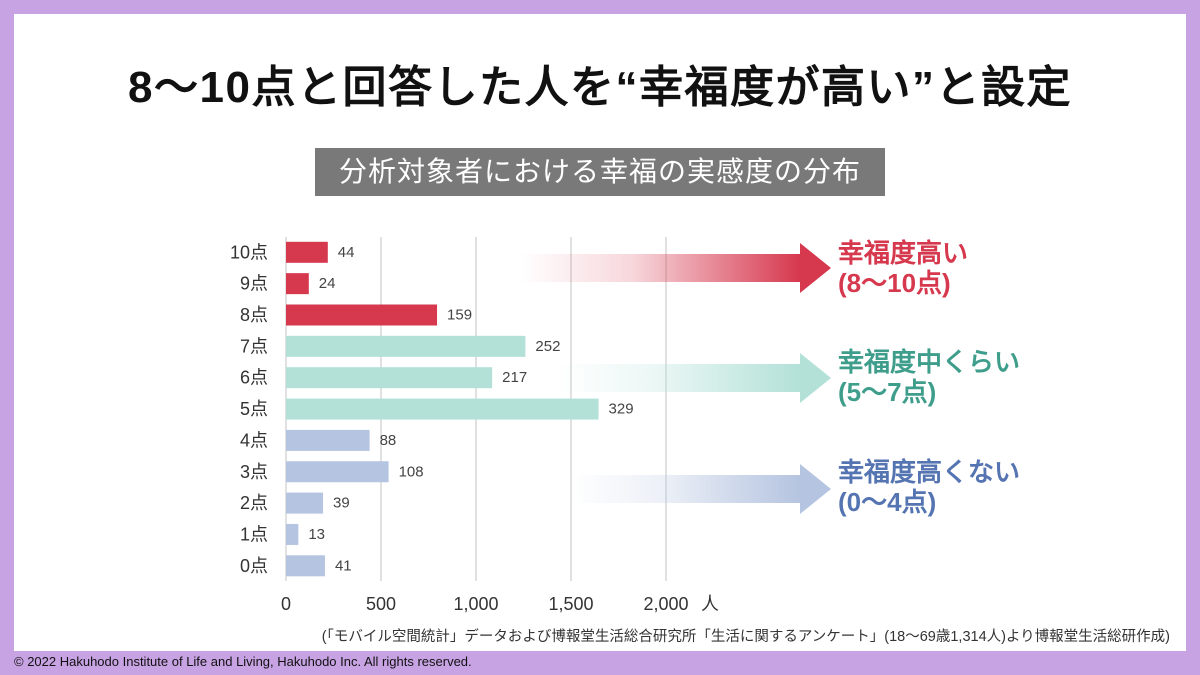 This screenshot has width=1200, height=675. Describe the element at coordinates (547, 346) in the screenshot. I see `value-label: 252` at that location.